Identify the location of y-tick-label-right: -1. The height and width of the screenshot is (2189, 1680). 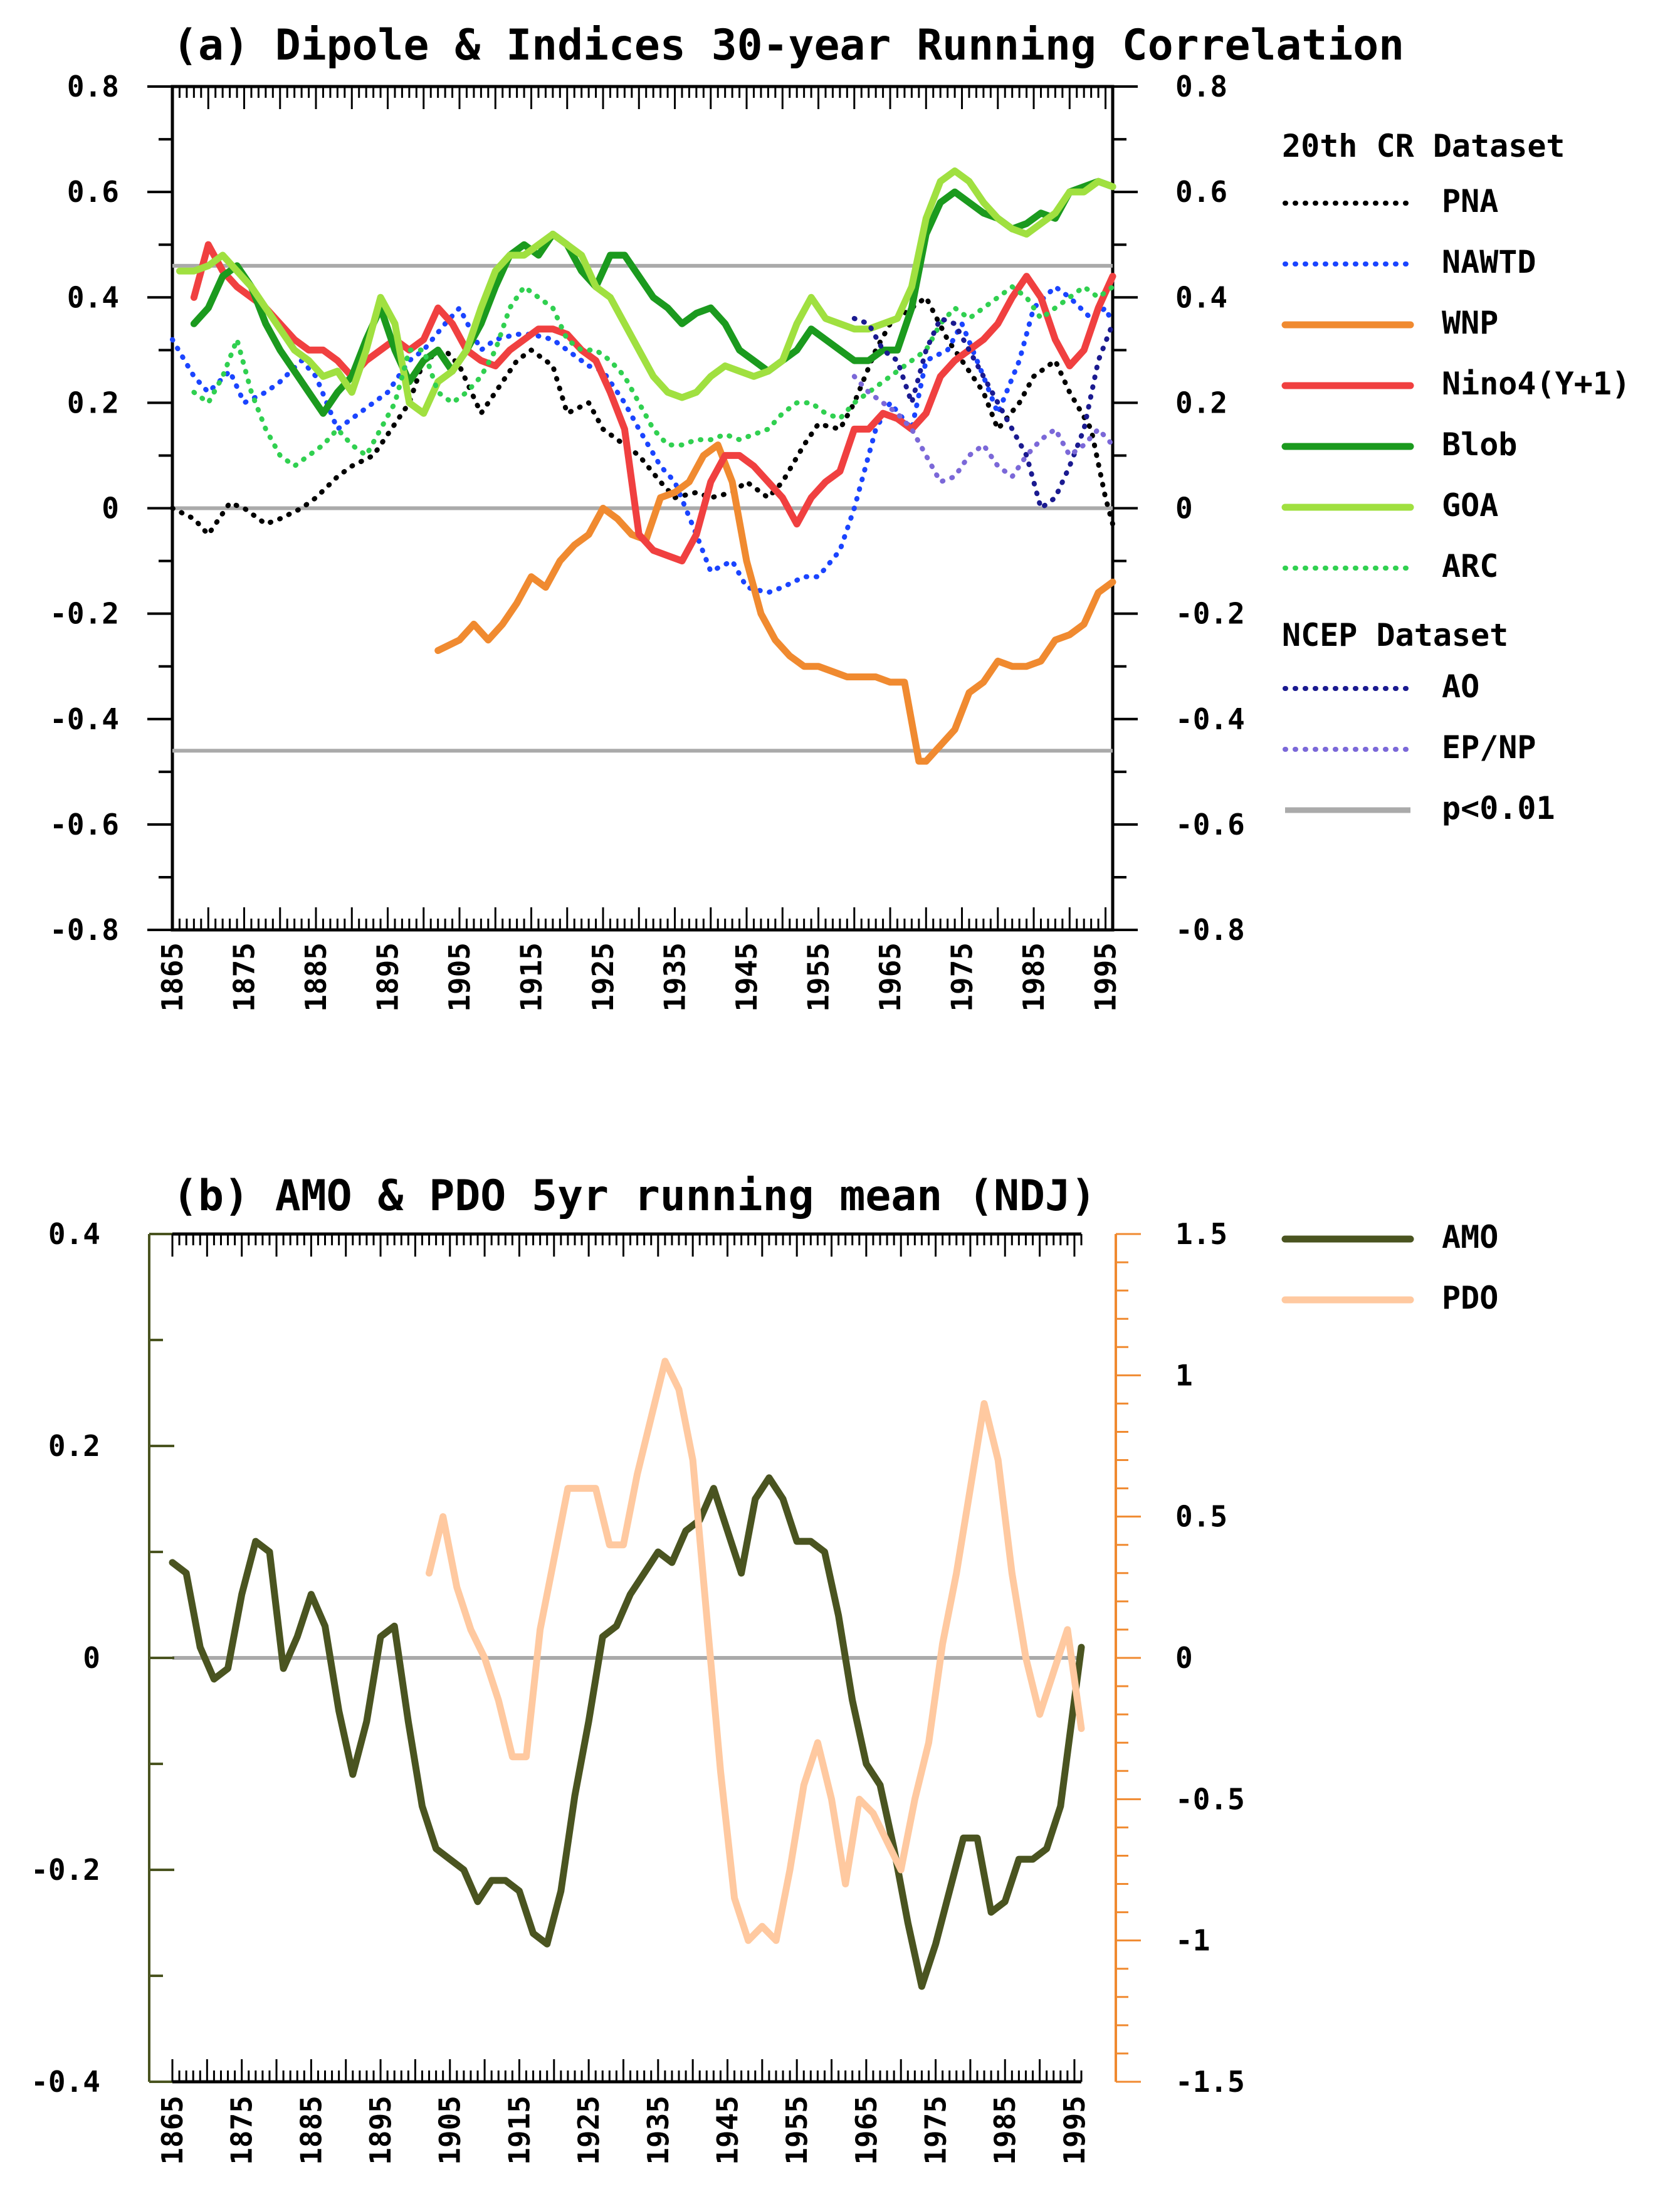
(1193, 1941).